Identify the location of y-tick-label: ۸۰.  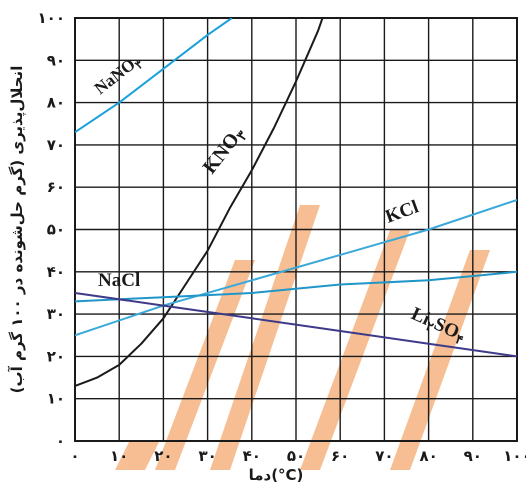
(56, 103).